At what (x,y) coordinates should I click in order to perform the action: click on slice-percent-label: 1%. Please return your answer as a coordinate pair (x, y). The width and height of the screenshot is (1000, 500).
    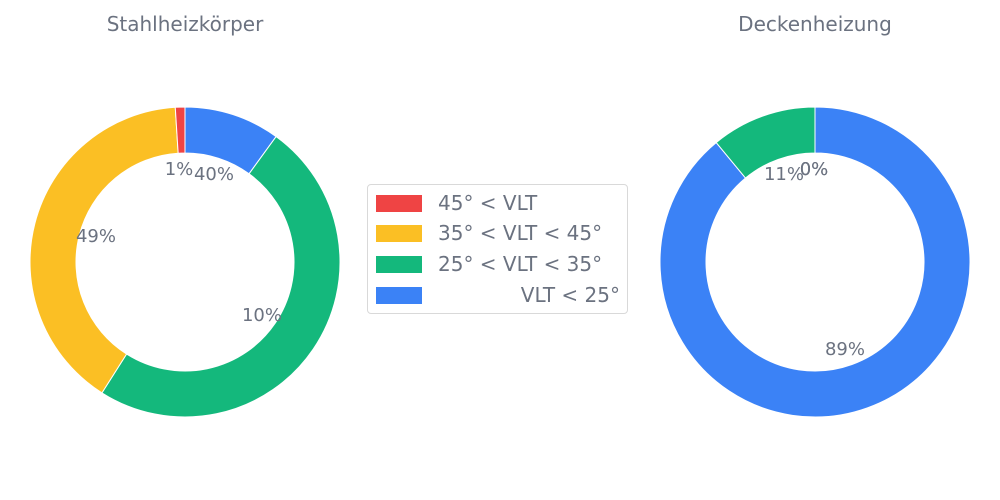
    Looking at the image, I should click on (179, 169).